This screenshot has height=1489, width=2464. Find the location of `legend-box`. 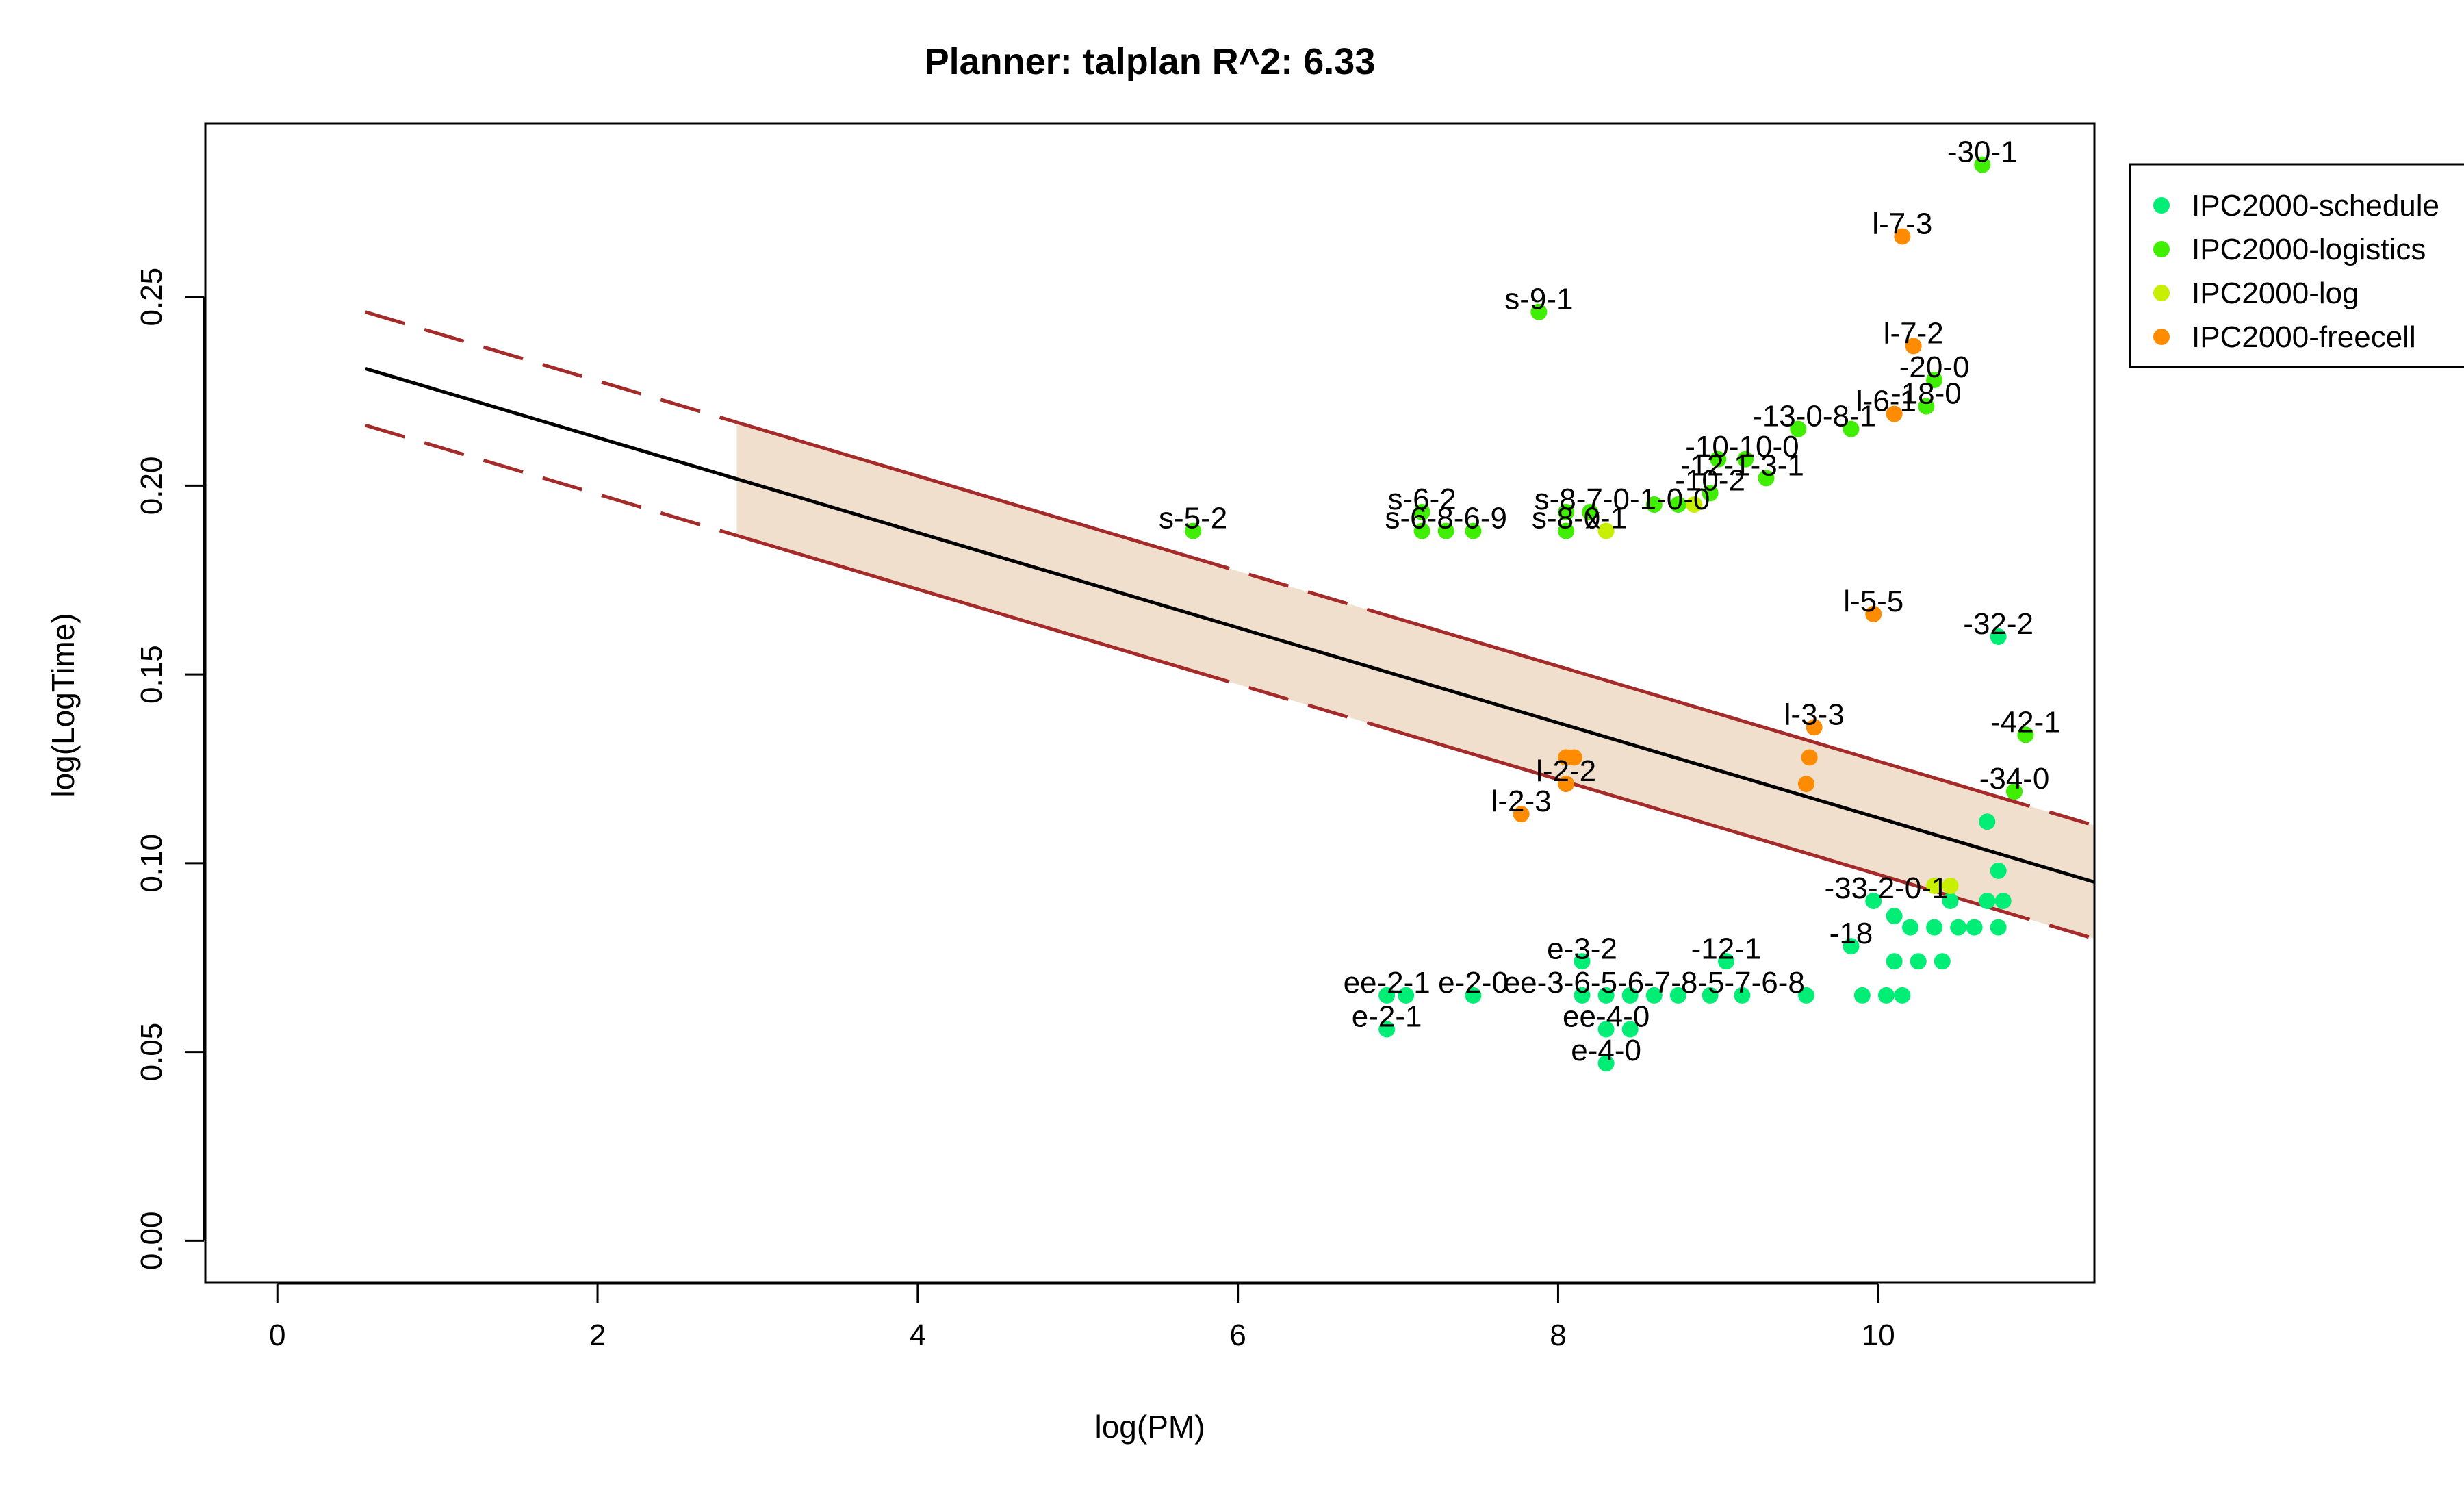

legend-box is located at coordinates (2296, 265).